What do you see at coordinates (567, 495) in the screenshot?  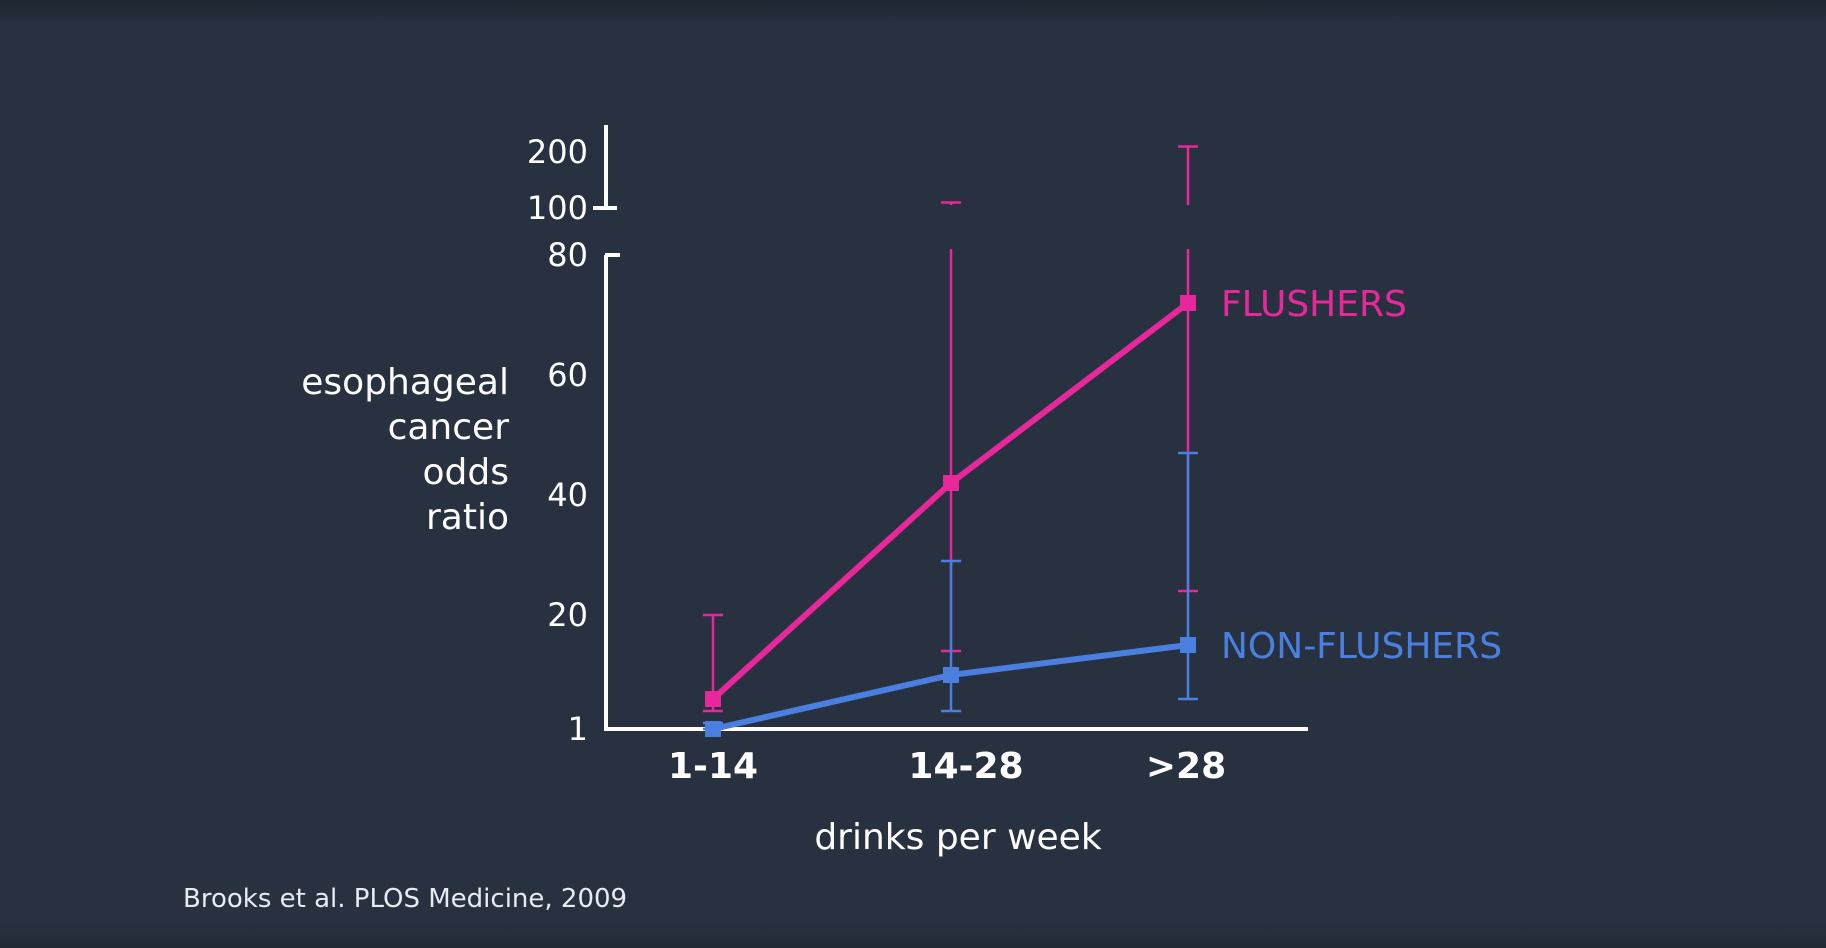 I see `y-tick-label: 40` at bounding box center [567, 495].